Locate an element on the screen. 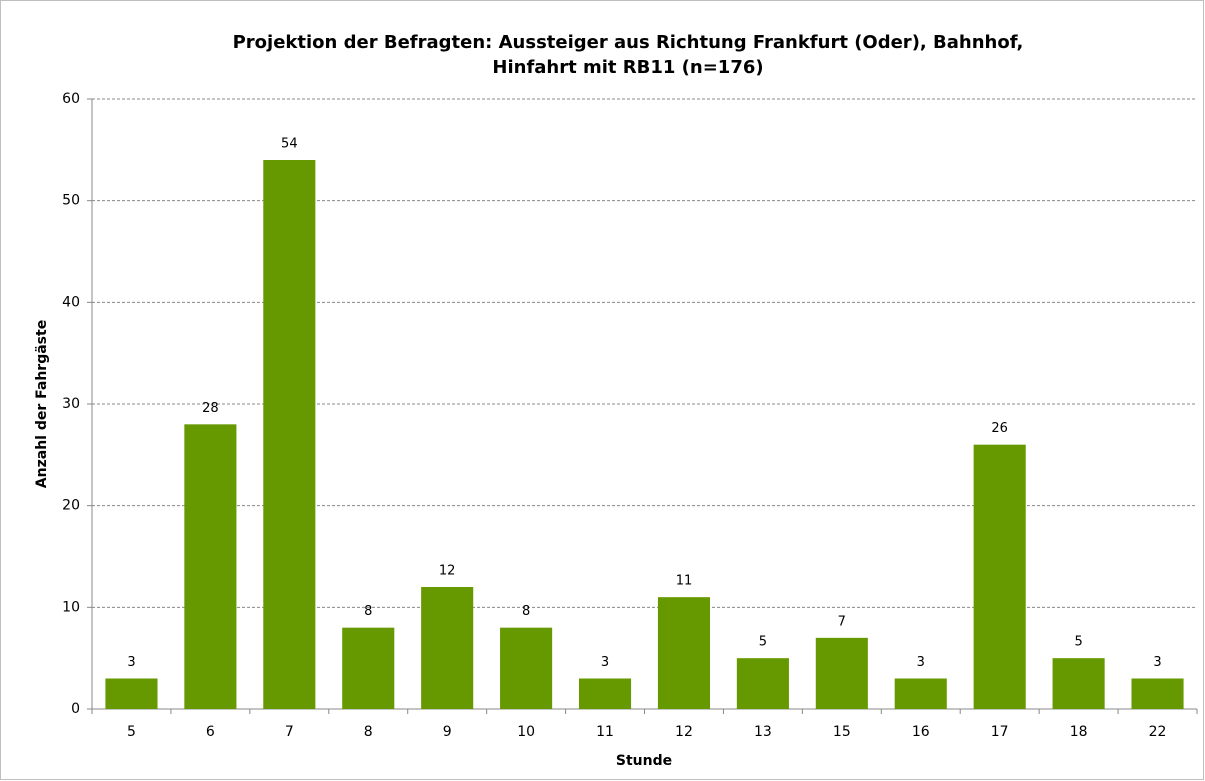  value-label: 26 is located at coordinates (999, 428).